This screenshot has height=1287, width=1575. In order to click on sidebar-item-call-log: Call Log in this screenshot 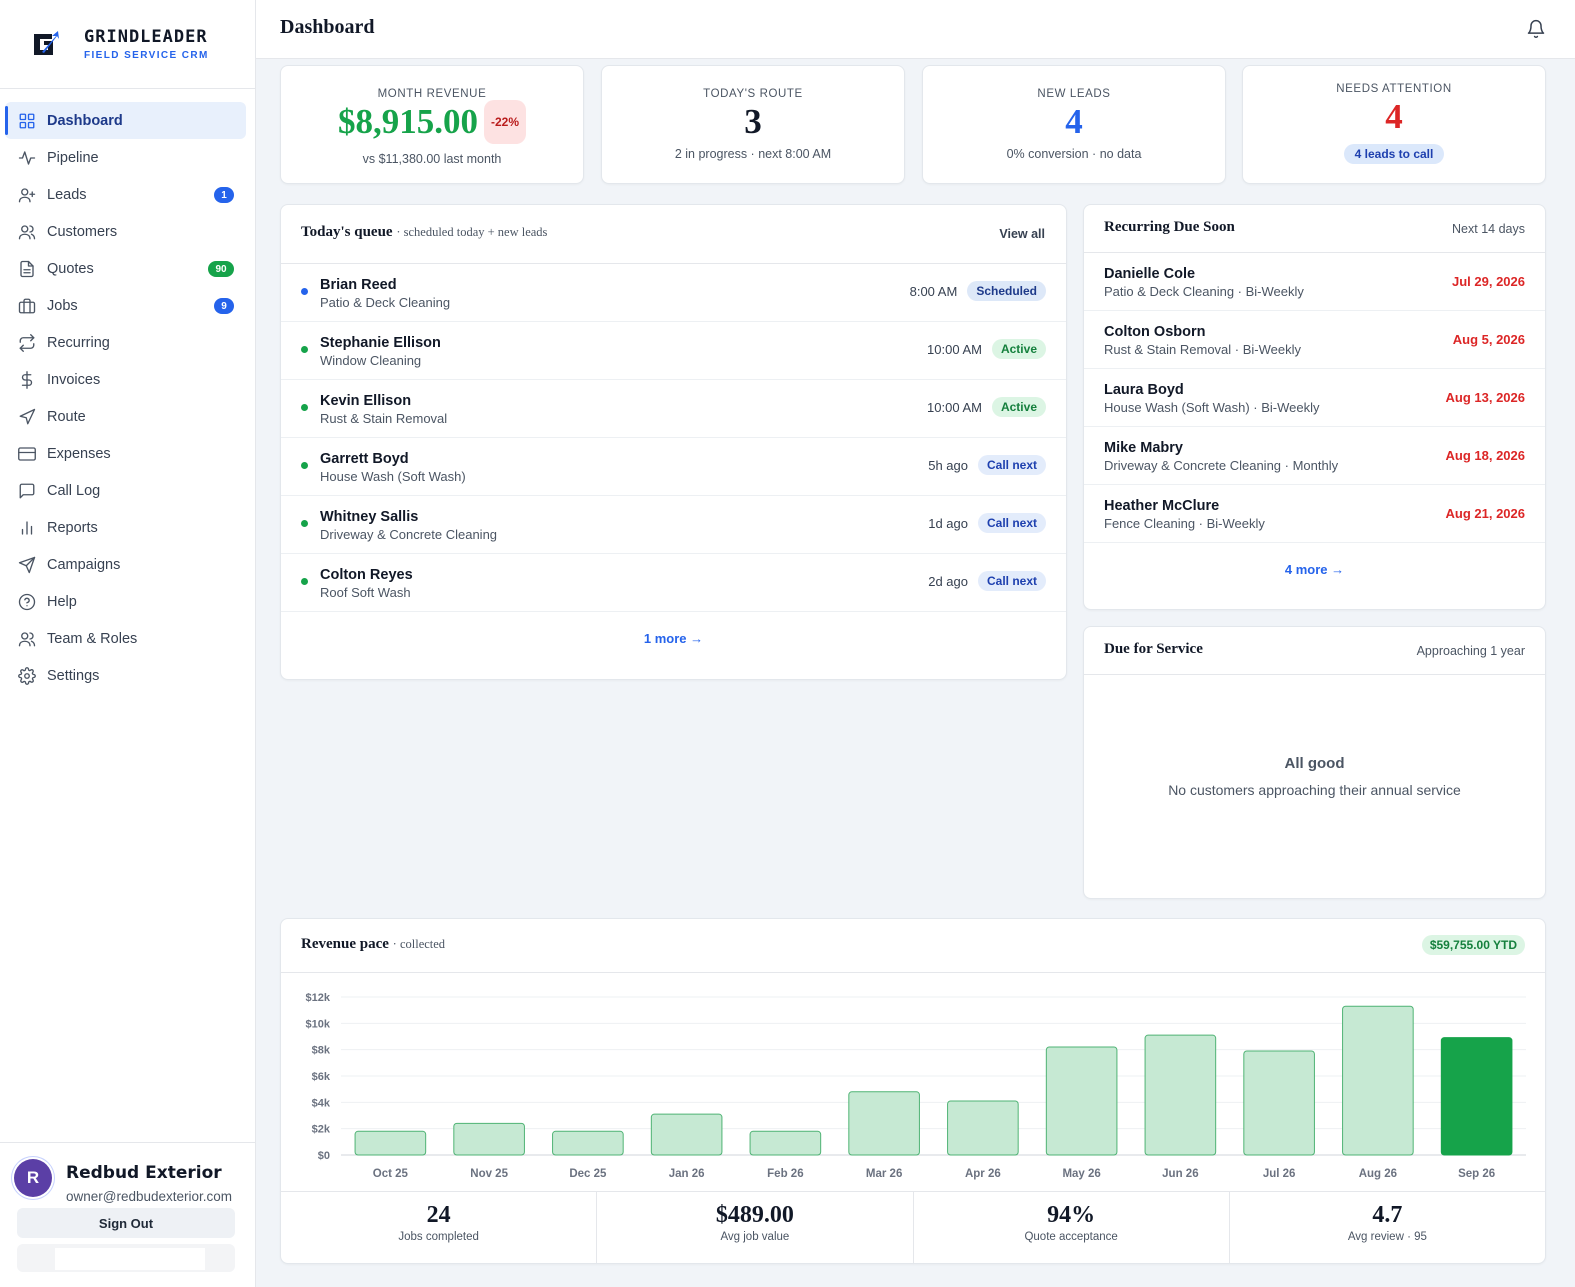, I will do `click(125, 490)`.